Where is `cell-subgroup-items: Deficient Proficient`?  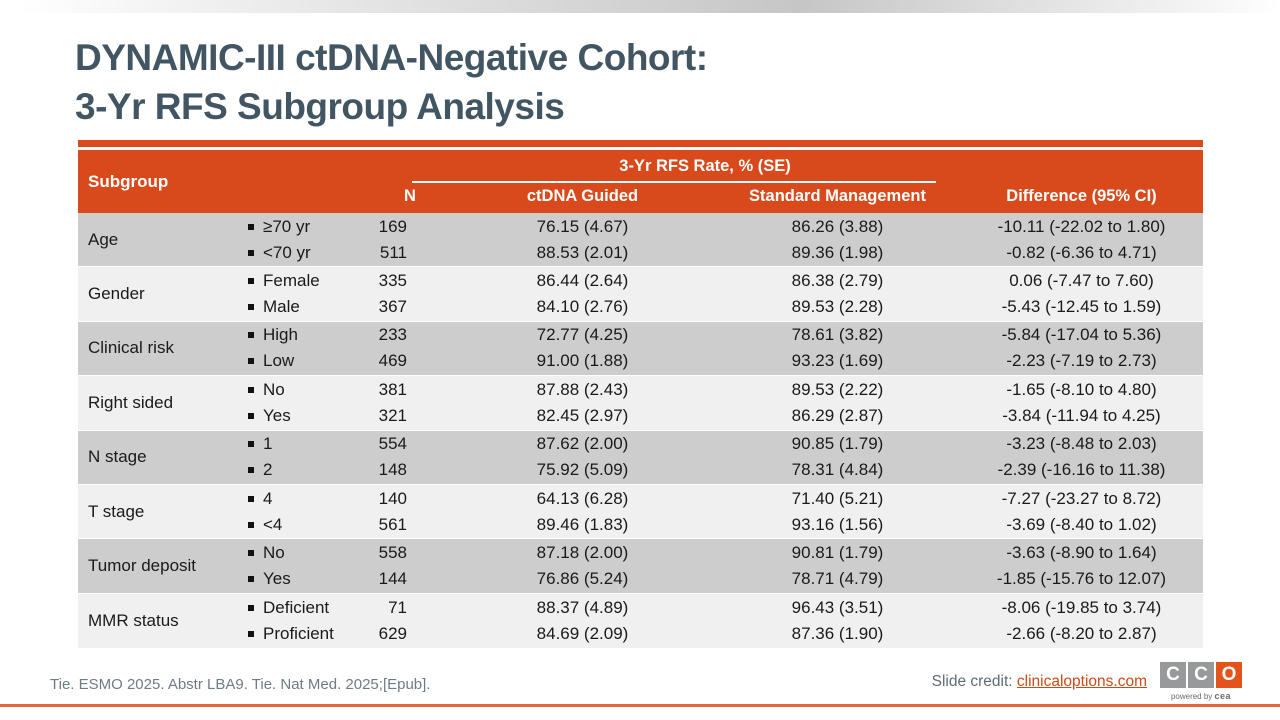 cell-subgroup-items: Deficient Proficient is located at coordinates (305, 621).